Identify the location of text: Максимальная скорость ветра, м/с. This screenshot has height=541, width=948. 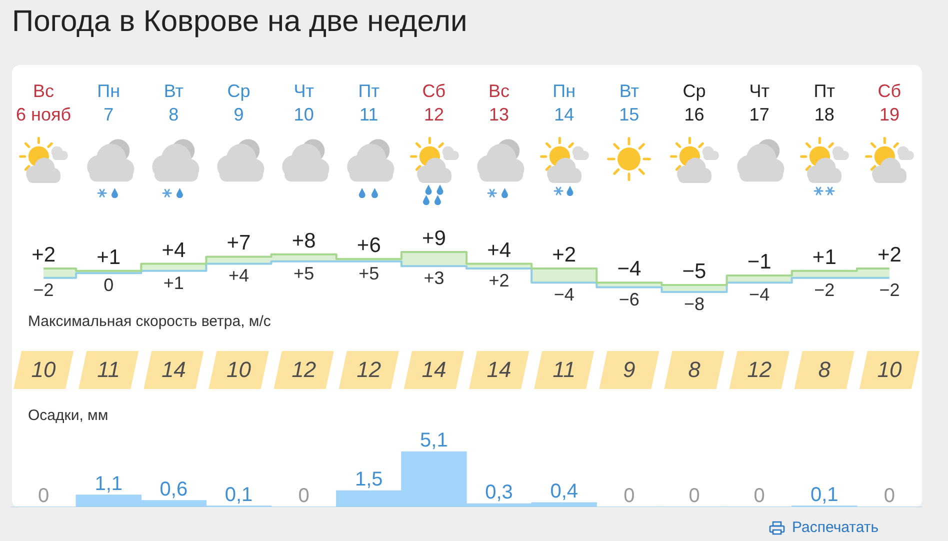
(149, 322).